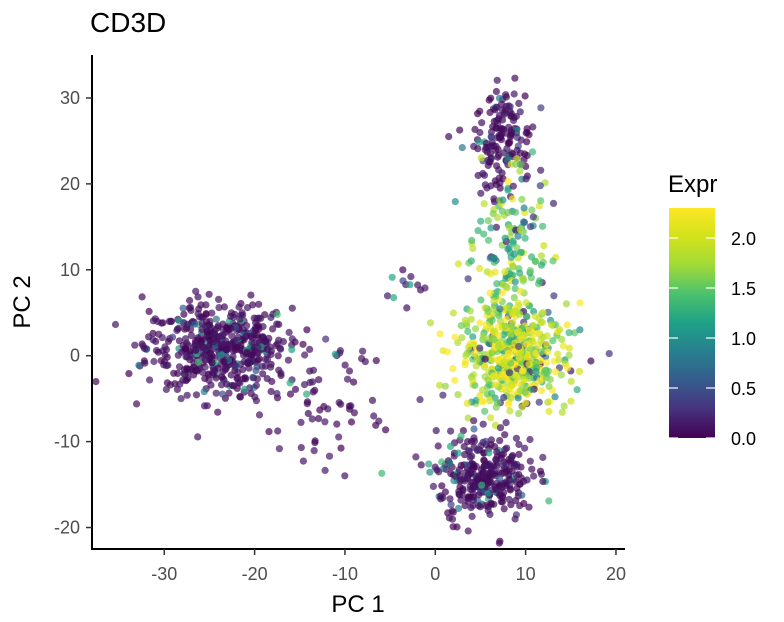 This screenshot has height=622, width=784. Describe the element at coordinates (22, 301) in the screenshot. I see `y-axis-title: PC 2` at that location.